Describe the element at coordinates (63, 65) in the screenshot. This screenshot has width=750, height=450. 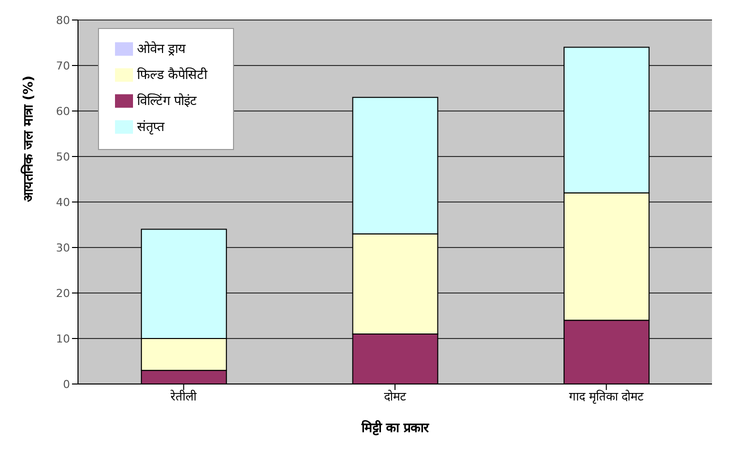
I see `y-tick-label: 70` at that location.